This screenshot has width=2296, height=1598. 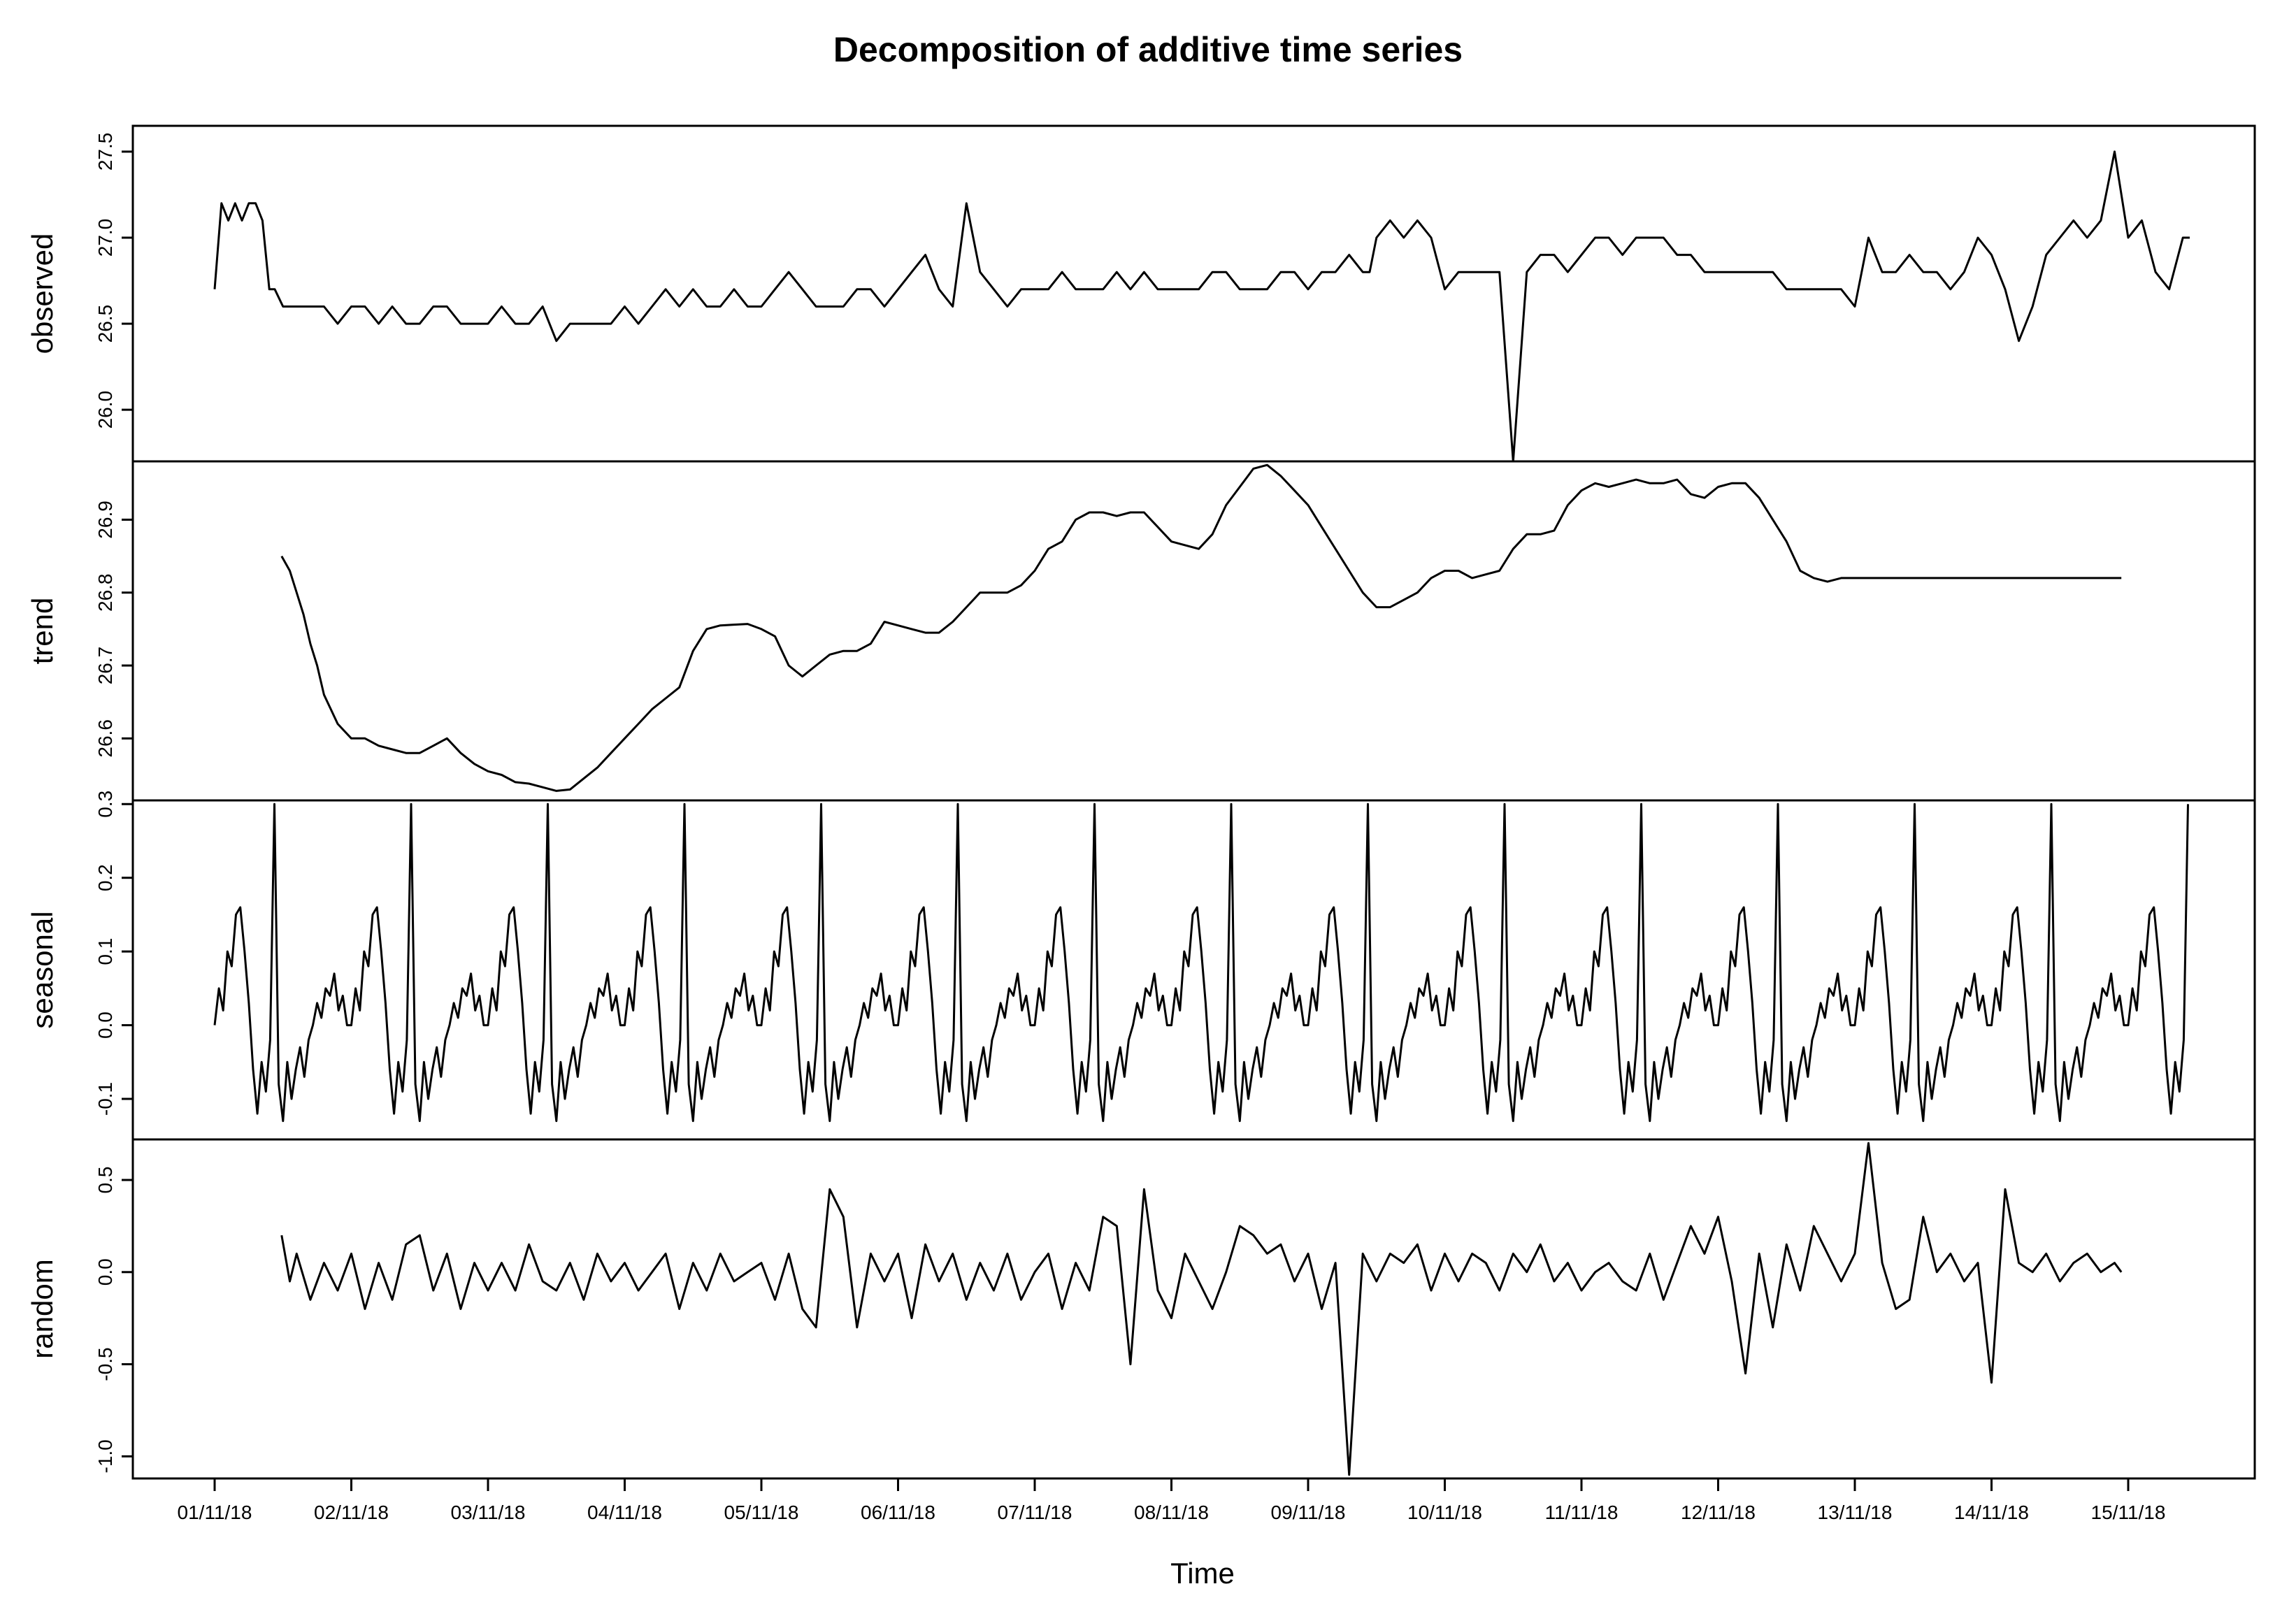 What do you see at coordinates (215, 1512) in the screenshot?
I see `x-tick-label: 01/11/18` at bounding box center [215, 1512].